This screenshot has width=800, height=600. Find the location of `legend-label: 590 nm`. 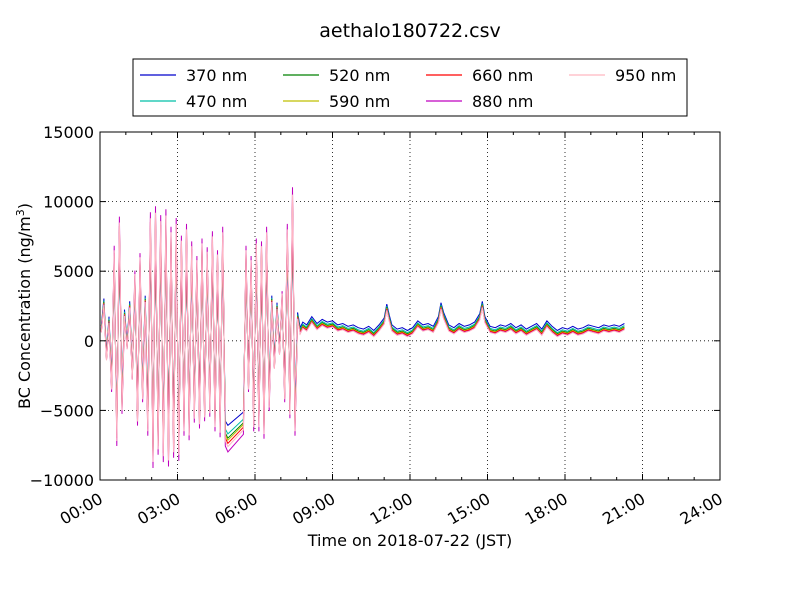

legend-label: 590 nm is located at coordinates (359, 101).